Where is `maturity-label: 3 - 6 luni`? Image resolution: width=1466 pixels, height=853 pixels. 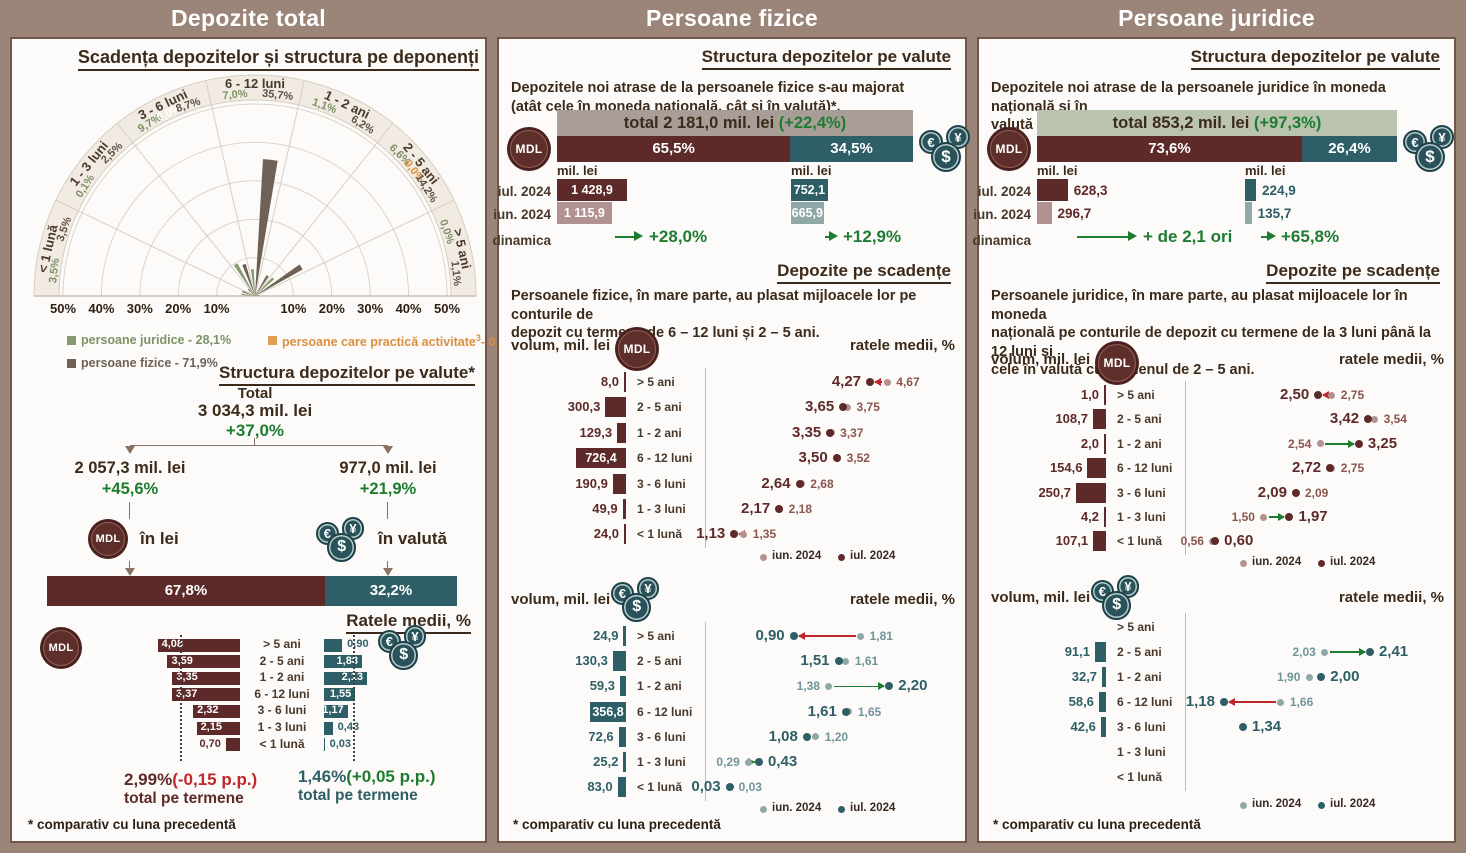 maturity-label: 3 - 6 luni is located at coordinates (661, 736).